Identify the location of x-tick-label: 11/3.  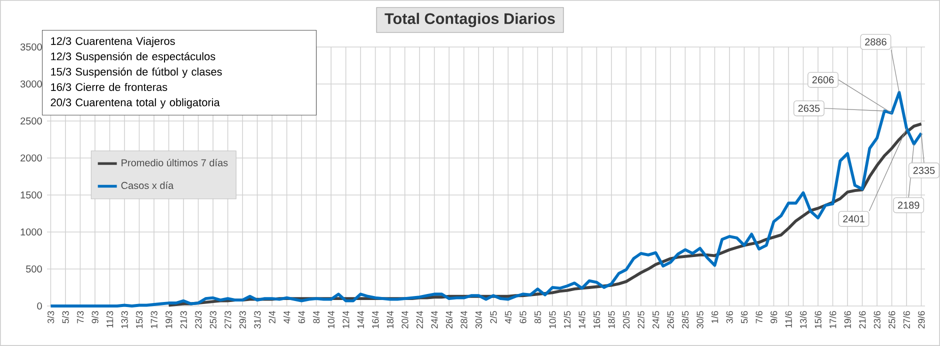
(110, 319).